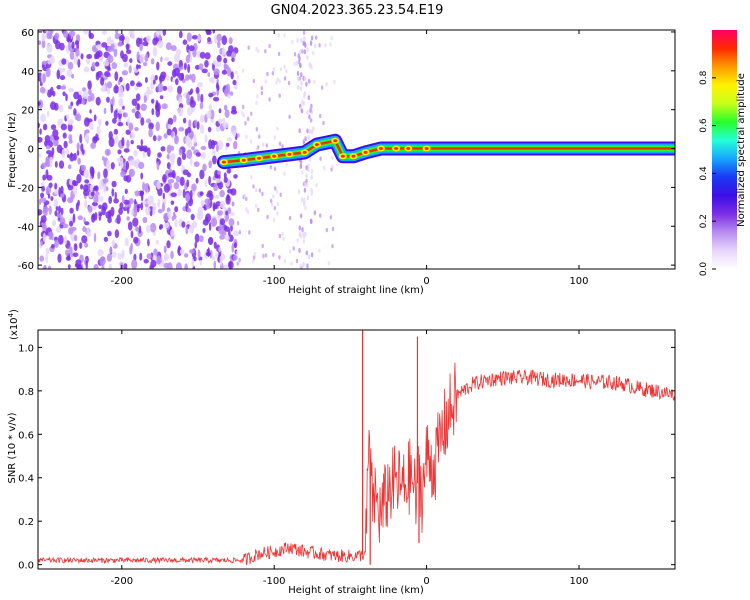  What do you see at coordinates (357, 10) in the screenshot?
I see `chart-title: GN04.2023.365.23.54.E19` at bounding box center [357, 10].